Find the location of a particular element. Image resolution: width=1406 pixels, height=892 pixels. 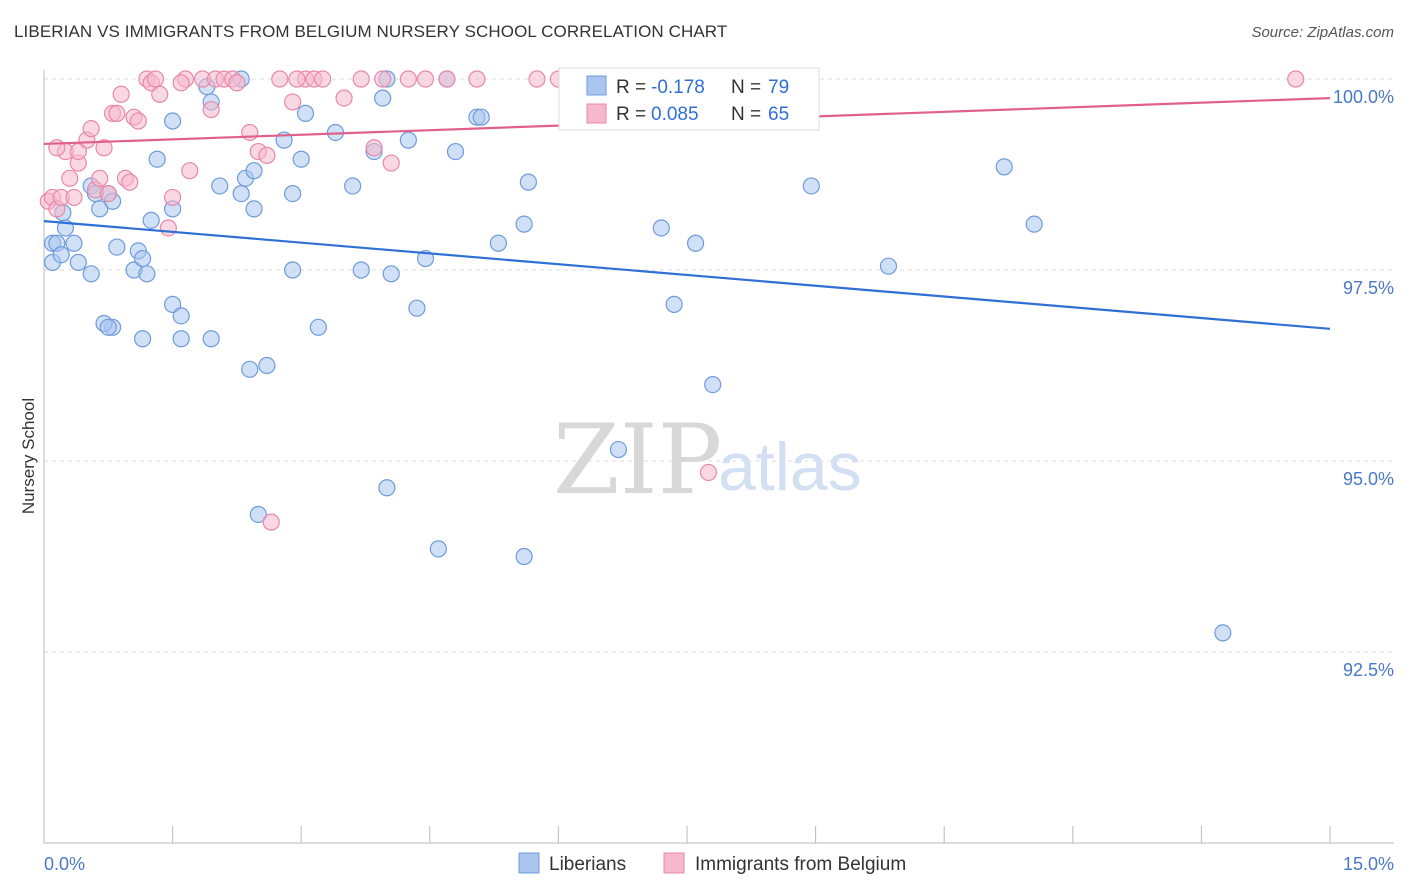

legend-r-value-2: 0.085 is located at coordinates (675, 114).